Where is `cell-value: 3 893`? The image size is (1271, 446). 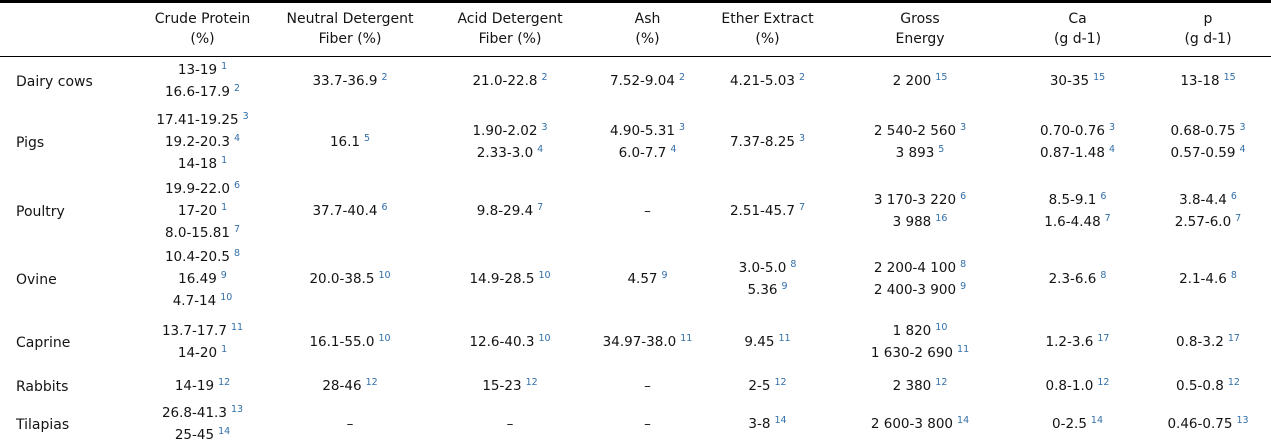 cell-value: 3 893 is located at coordinates (915, 152).